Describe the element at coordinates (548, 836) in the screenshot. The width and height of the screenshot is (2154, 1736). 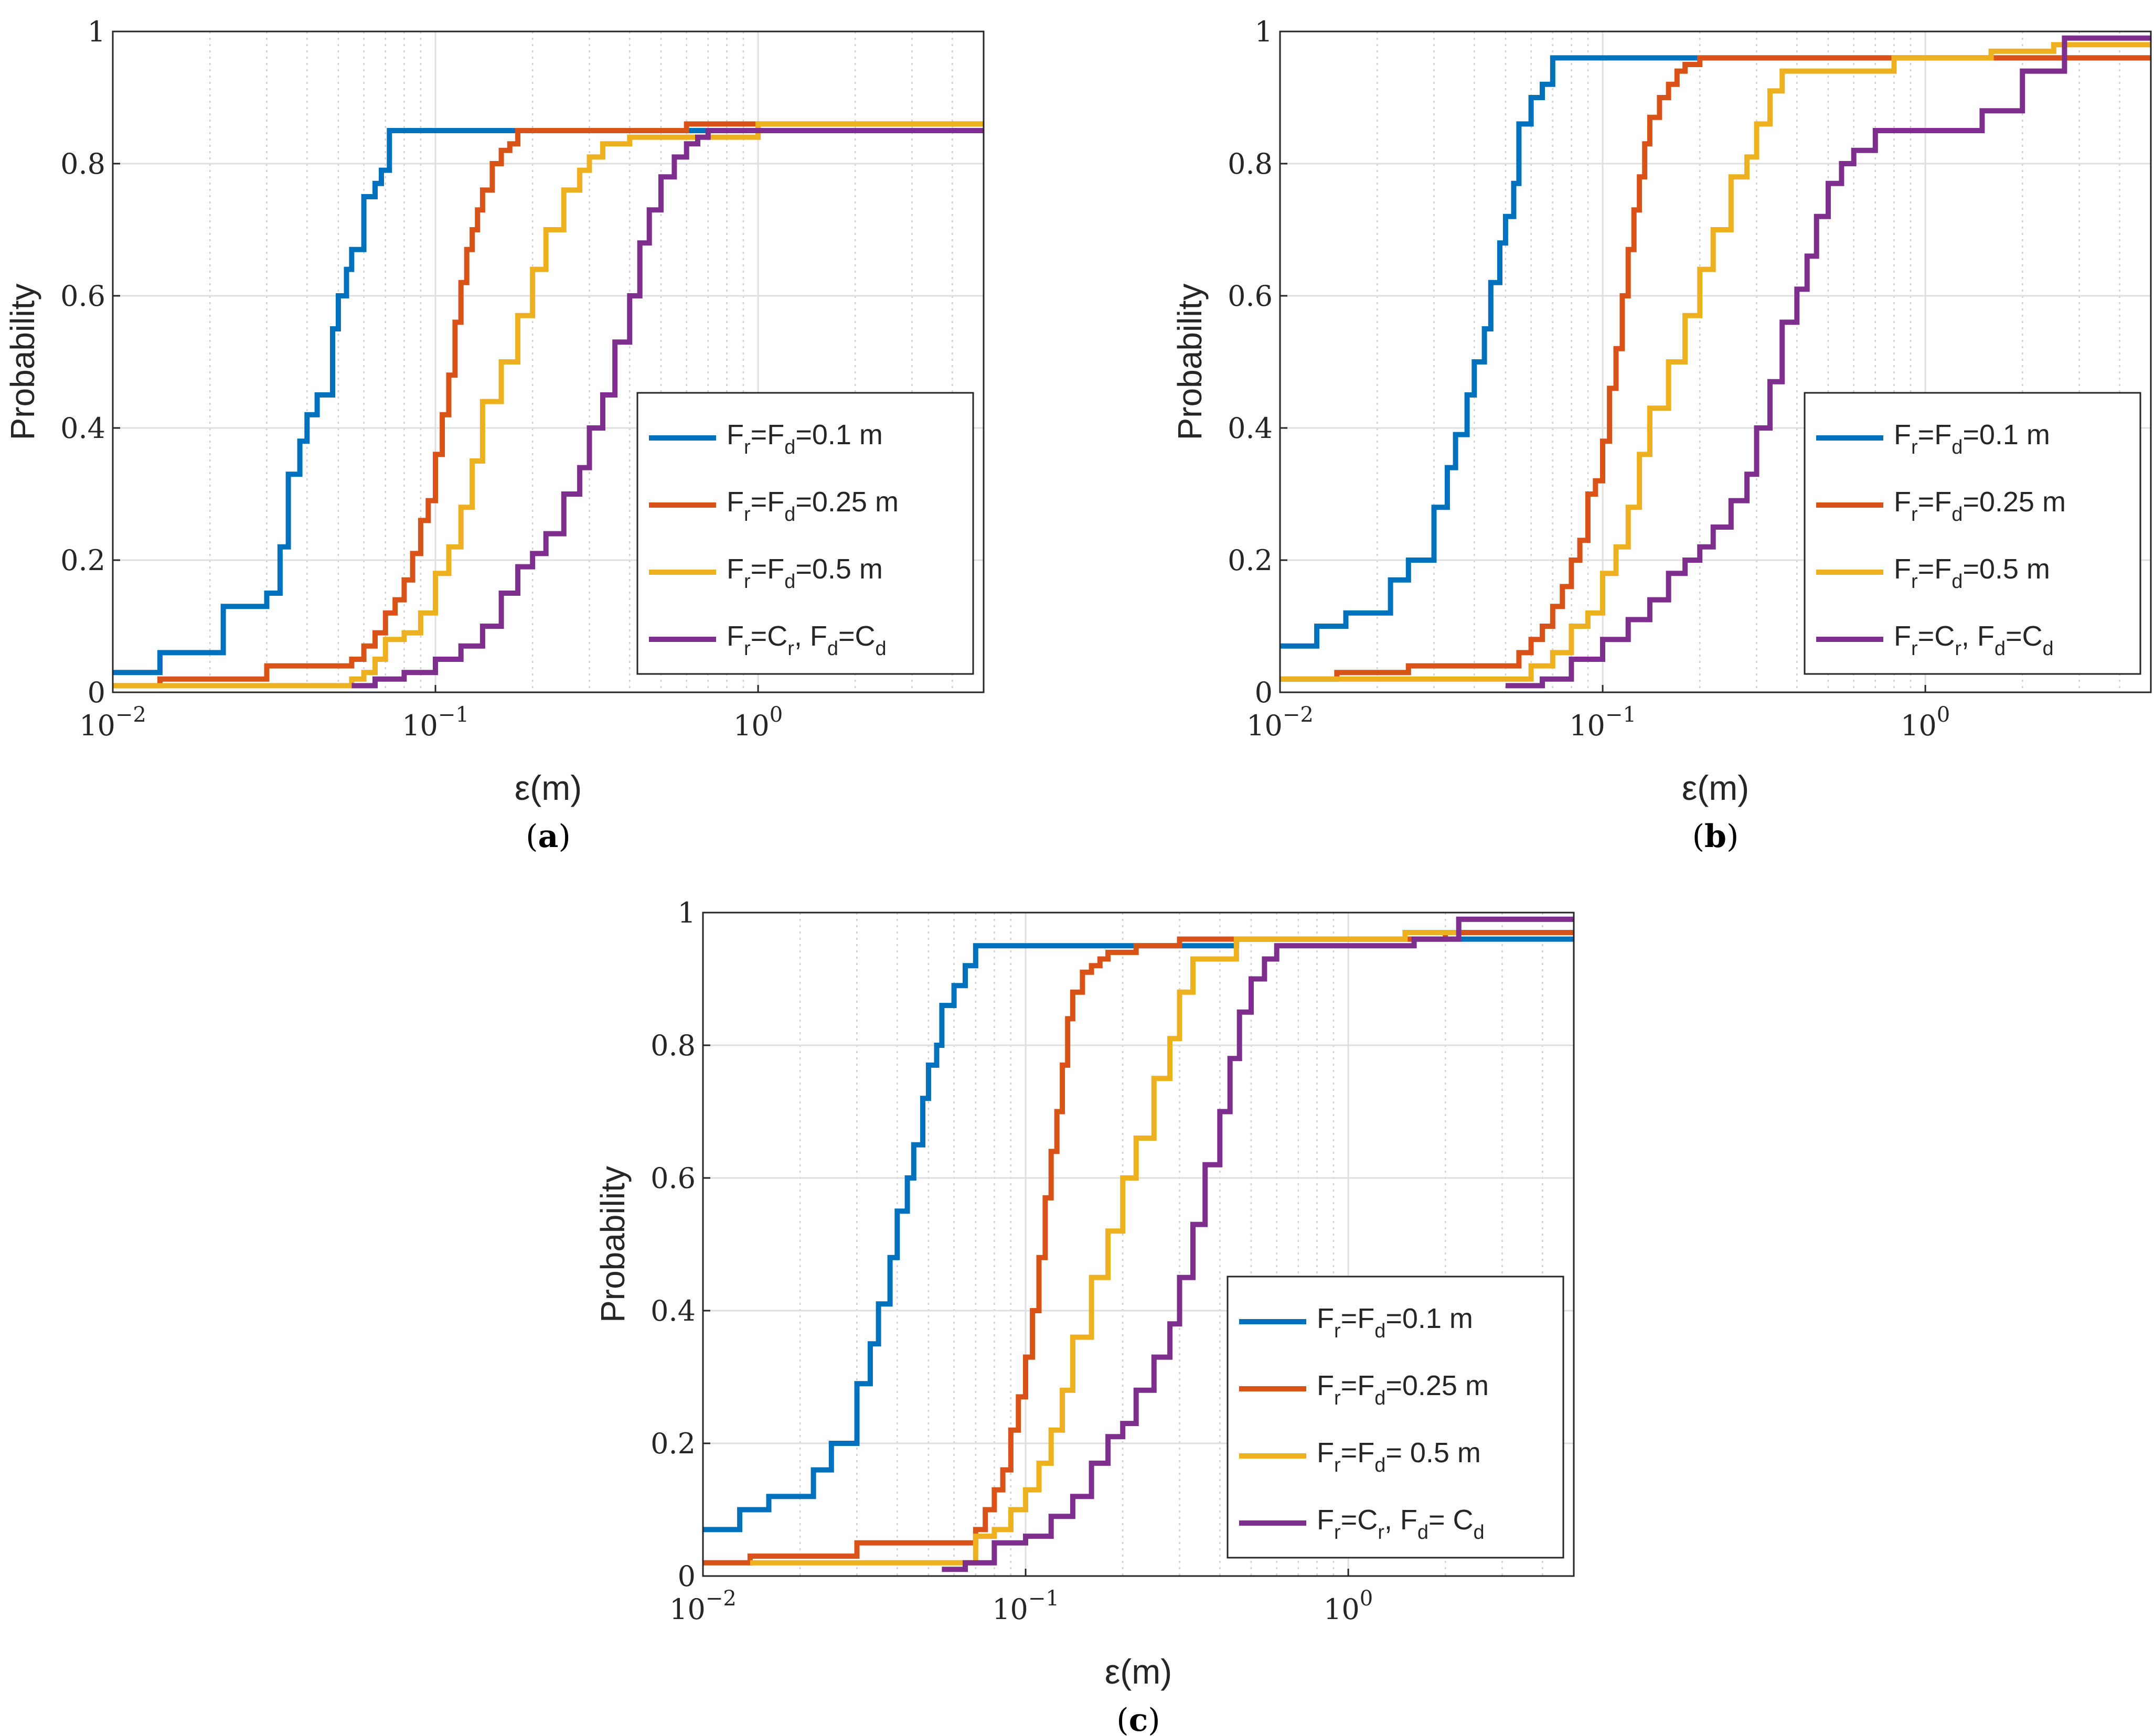
I see `panel-caption: (a)` at that location.